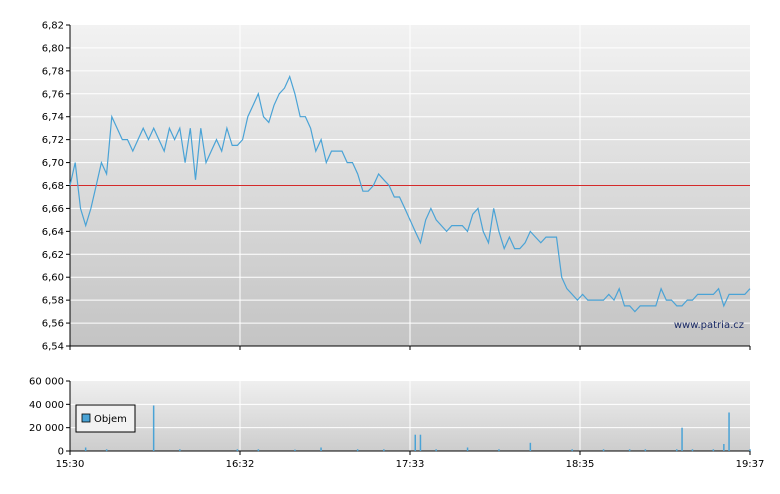 The width and height of the screenshot is (780, 494). Describe the element at coordinates (53, 301) in the screenshot. I see `price-y-tick-label: 6,58` at that location.